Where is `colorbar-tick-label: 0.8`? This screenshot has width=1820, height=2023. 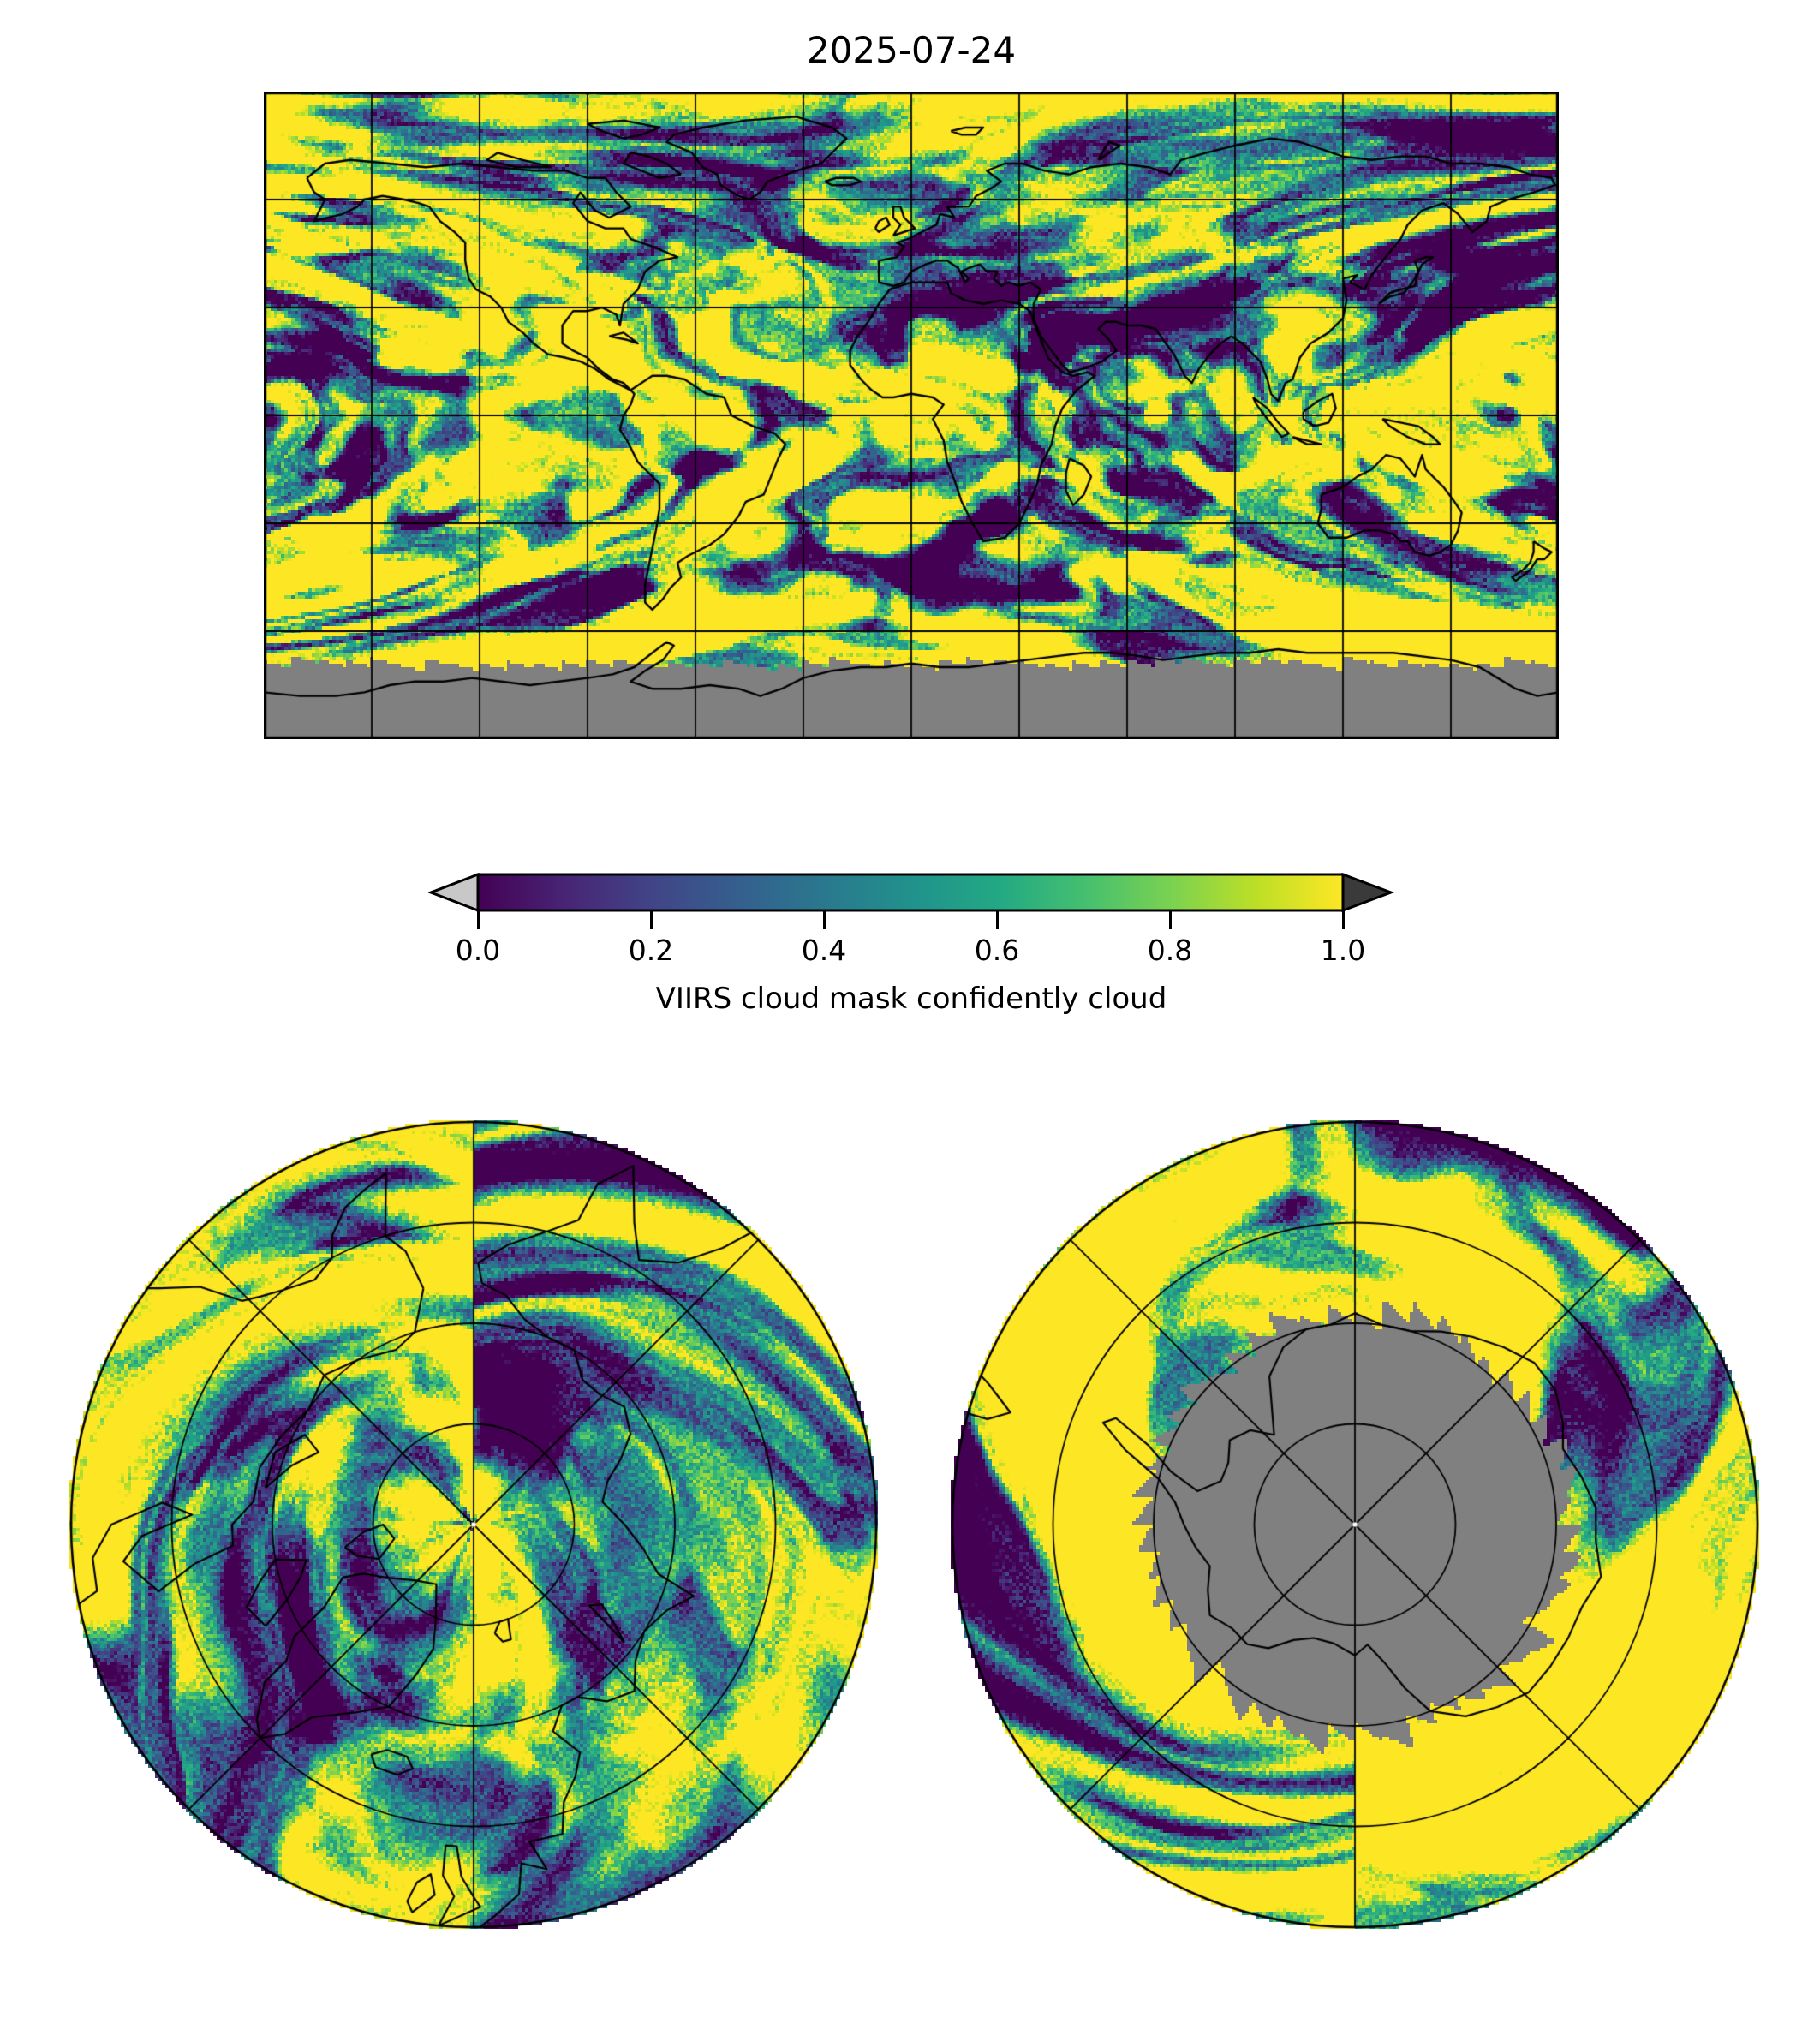 colorbar-tick-label: 0.8 is located at coordinates (1170, 950).